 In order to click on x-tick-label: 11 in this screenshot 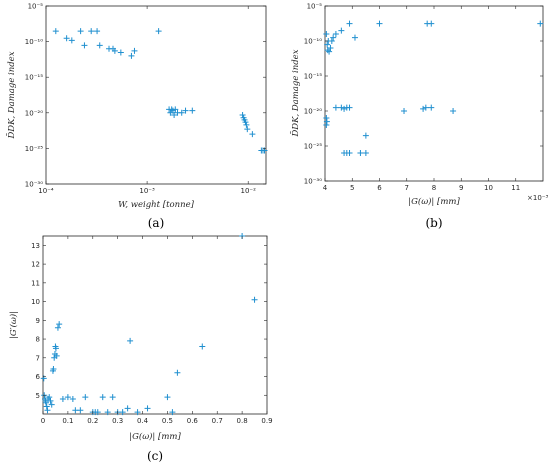, I will do `click(515, 188)`.